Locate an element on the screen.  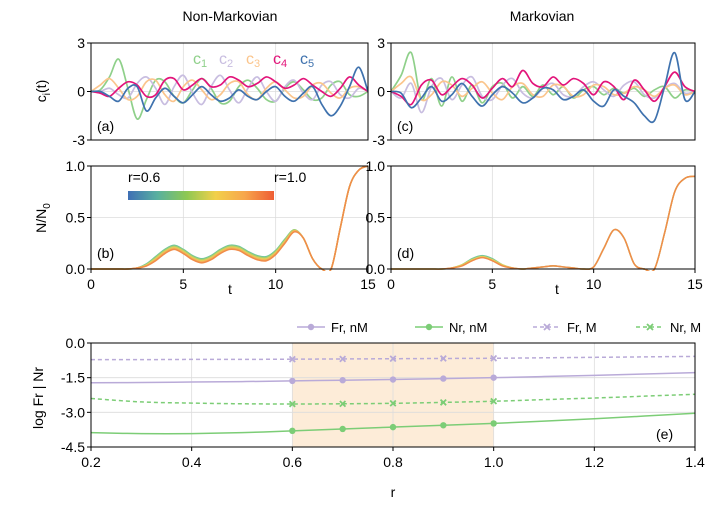
panel-c: 3 0 -3 is located at coordinates (534, 91).